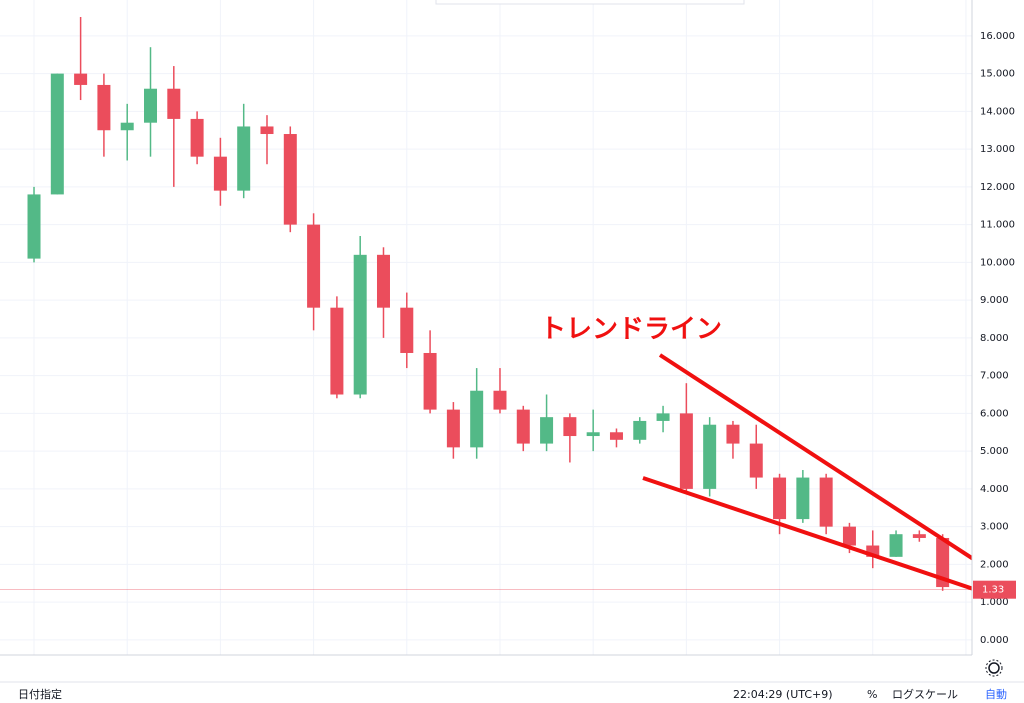  I want to click on x-tick-label: 2008, so click(686, 667).